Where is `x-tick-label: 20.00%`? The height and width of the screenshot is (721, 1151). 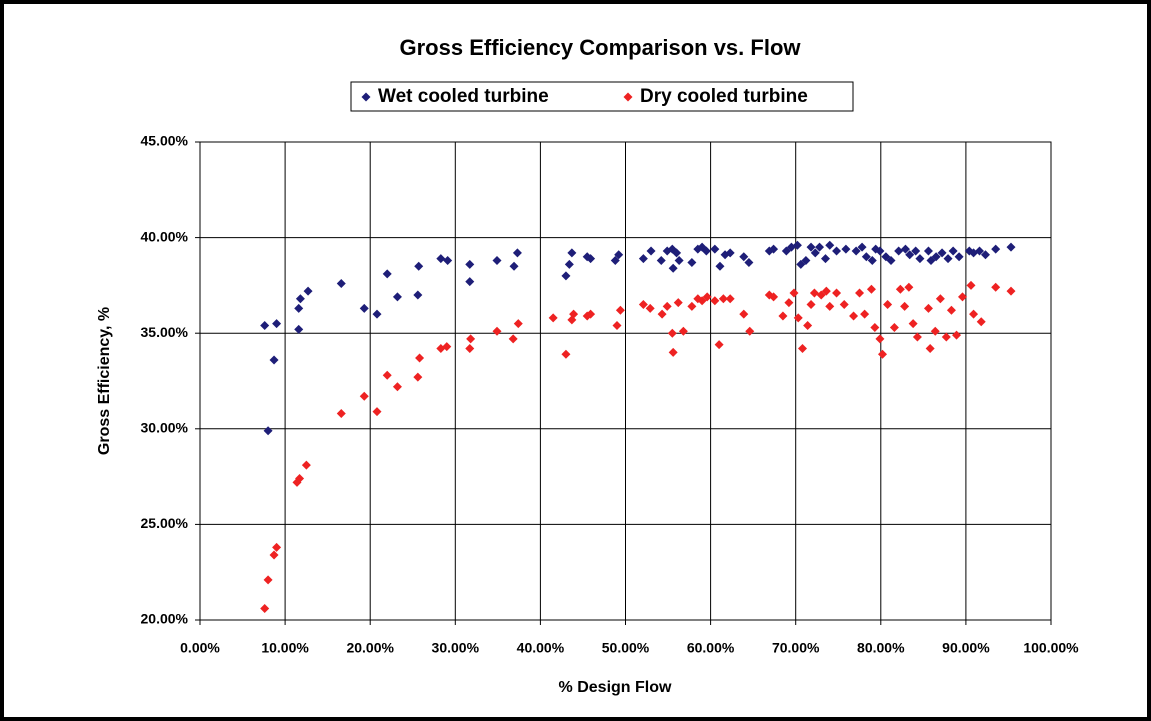 x-tick-label: 20.00% is located at coordinates (370, 648).